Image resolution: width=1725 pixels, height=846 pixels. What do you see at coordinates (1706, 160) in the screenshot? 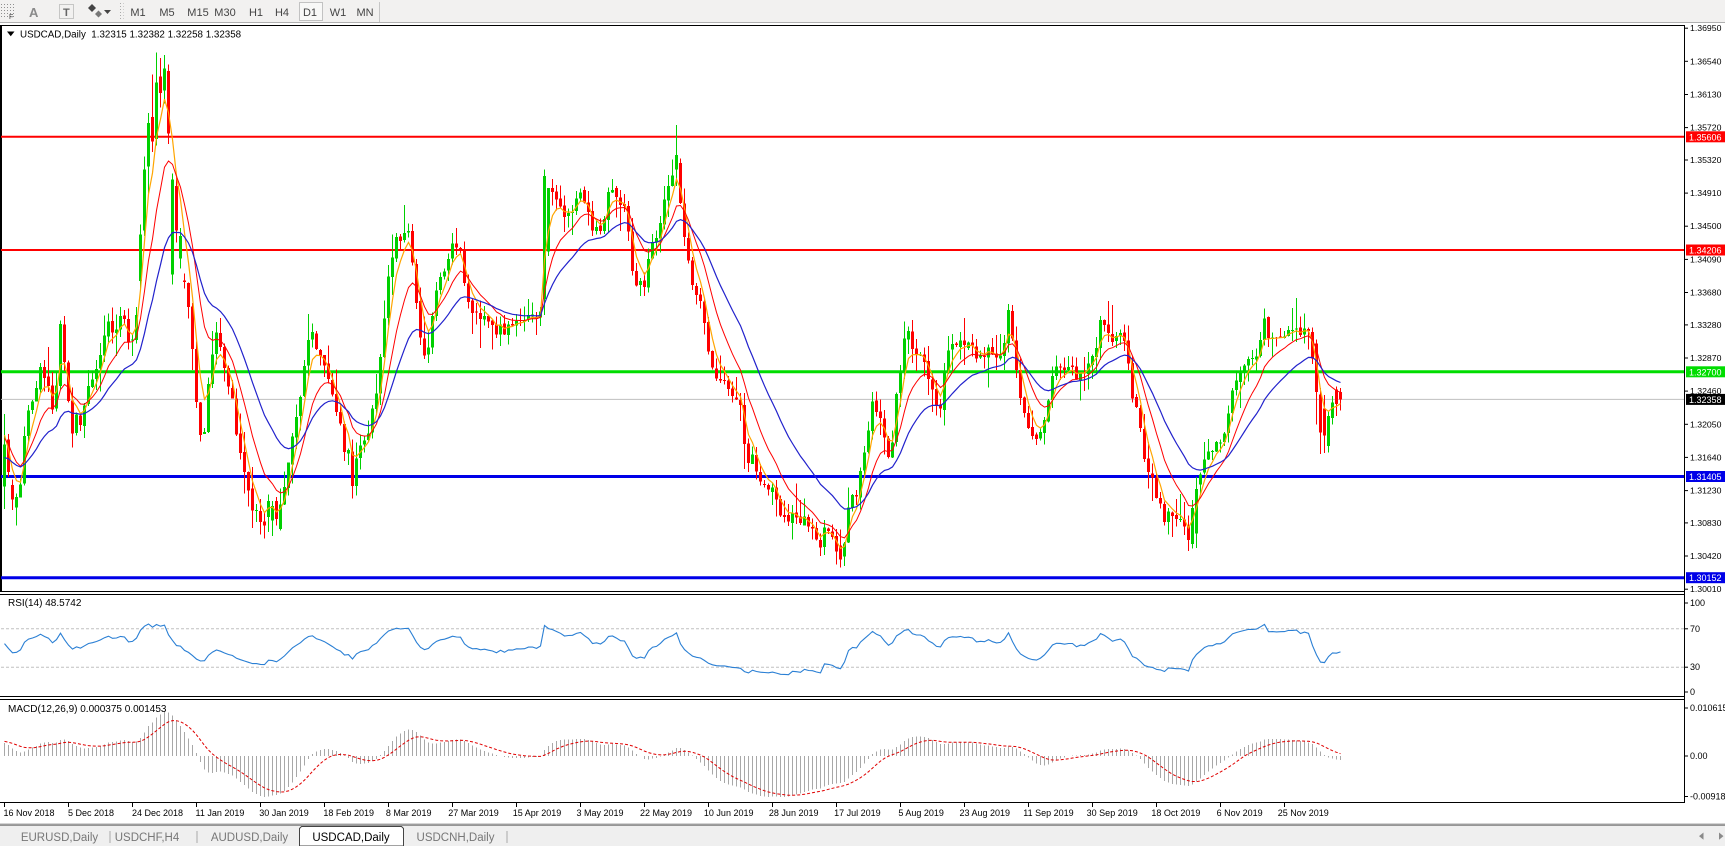
I see `svg-text: 1.35320` at bounding box center [1706, 160].